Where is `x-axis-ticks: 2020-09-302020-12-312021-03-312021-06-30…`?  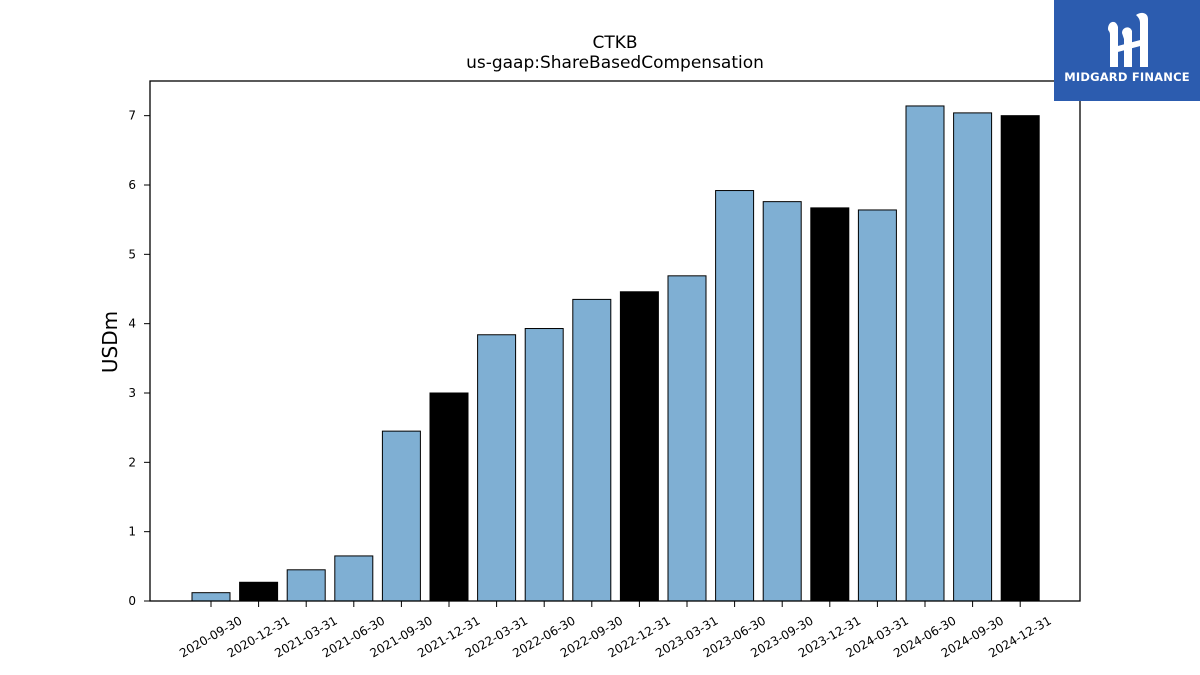
x-axis-ticks: 2020-09-302020-12-312021-03-312021-06-30… is located at coordinates (615, 630).